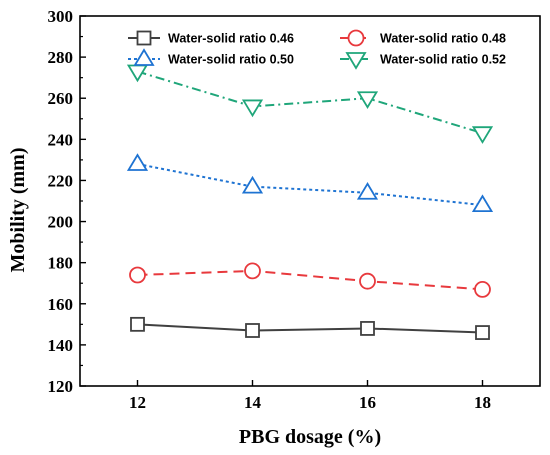 This screenshot has height=455, width=550. Describe the element at coordinates (231, 39) in the screenshot. I see `legend-label: Water-solid ratio 0.46` at that location.